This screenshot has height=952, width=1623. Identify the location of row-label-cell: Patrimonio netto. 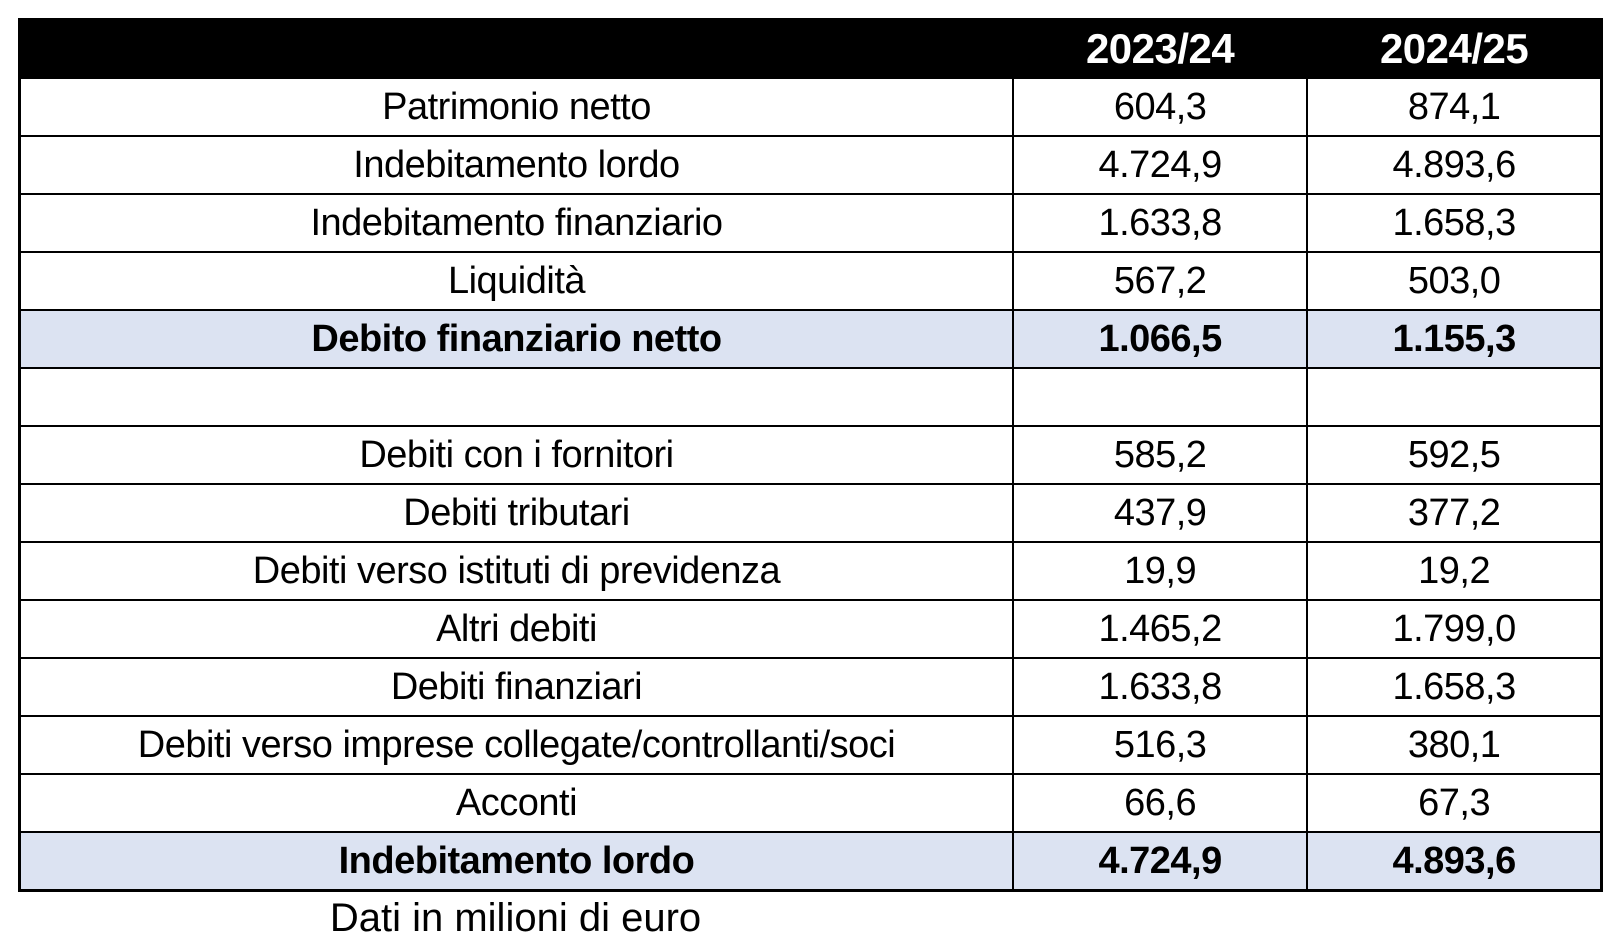
(516, 107).